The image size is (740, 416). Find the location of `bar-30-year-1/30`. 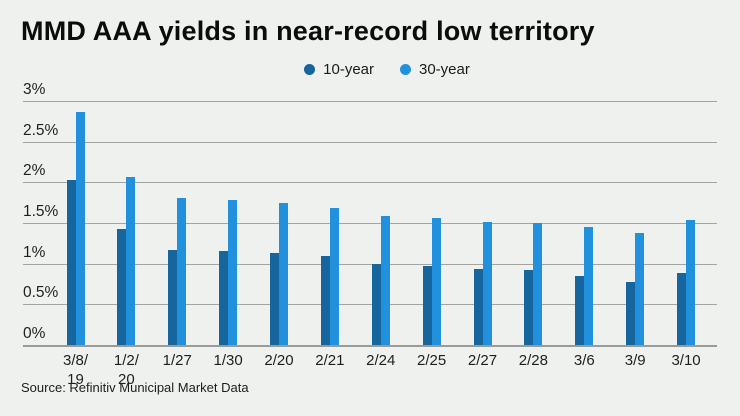

bar-30-year-1/30 is located at coordinates (233, 272).